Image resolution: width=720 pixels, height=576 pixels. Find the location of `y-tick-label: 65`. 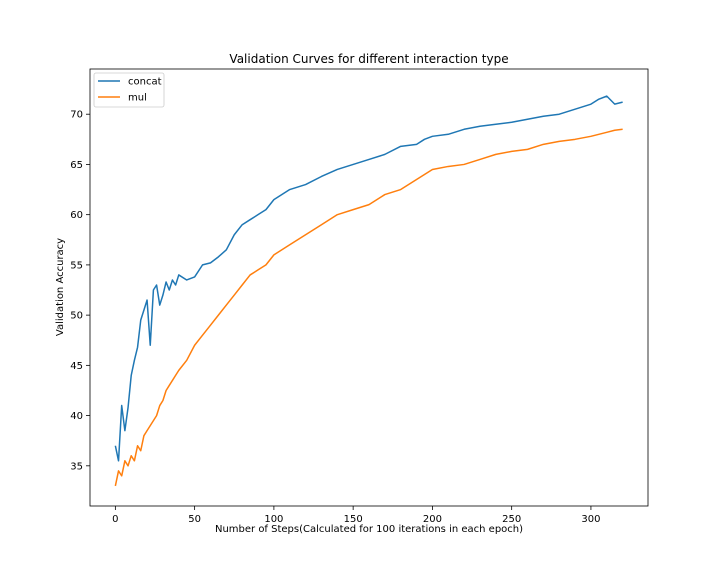

y-tick-label: 65 is located at coordinates (76, 165).